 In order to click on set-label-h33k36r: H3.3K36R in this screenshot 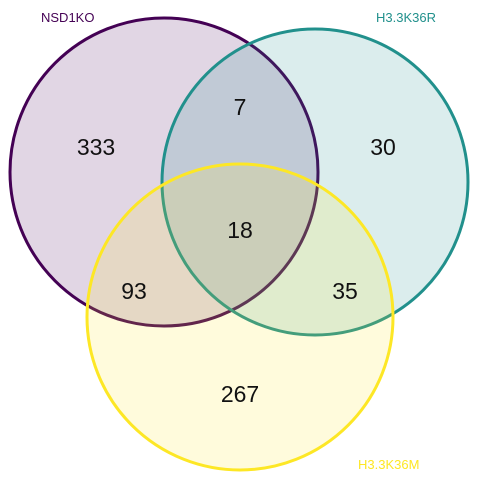, I will do `click(406, 17)`.